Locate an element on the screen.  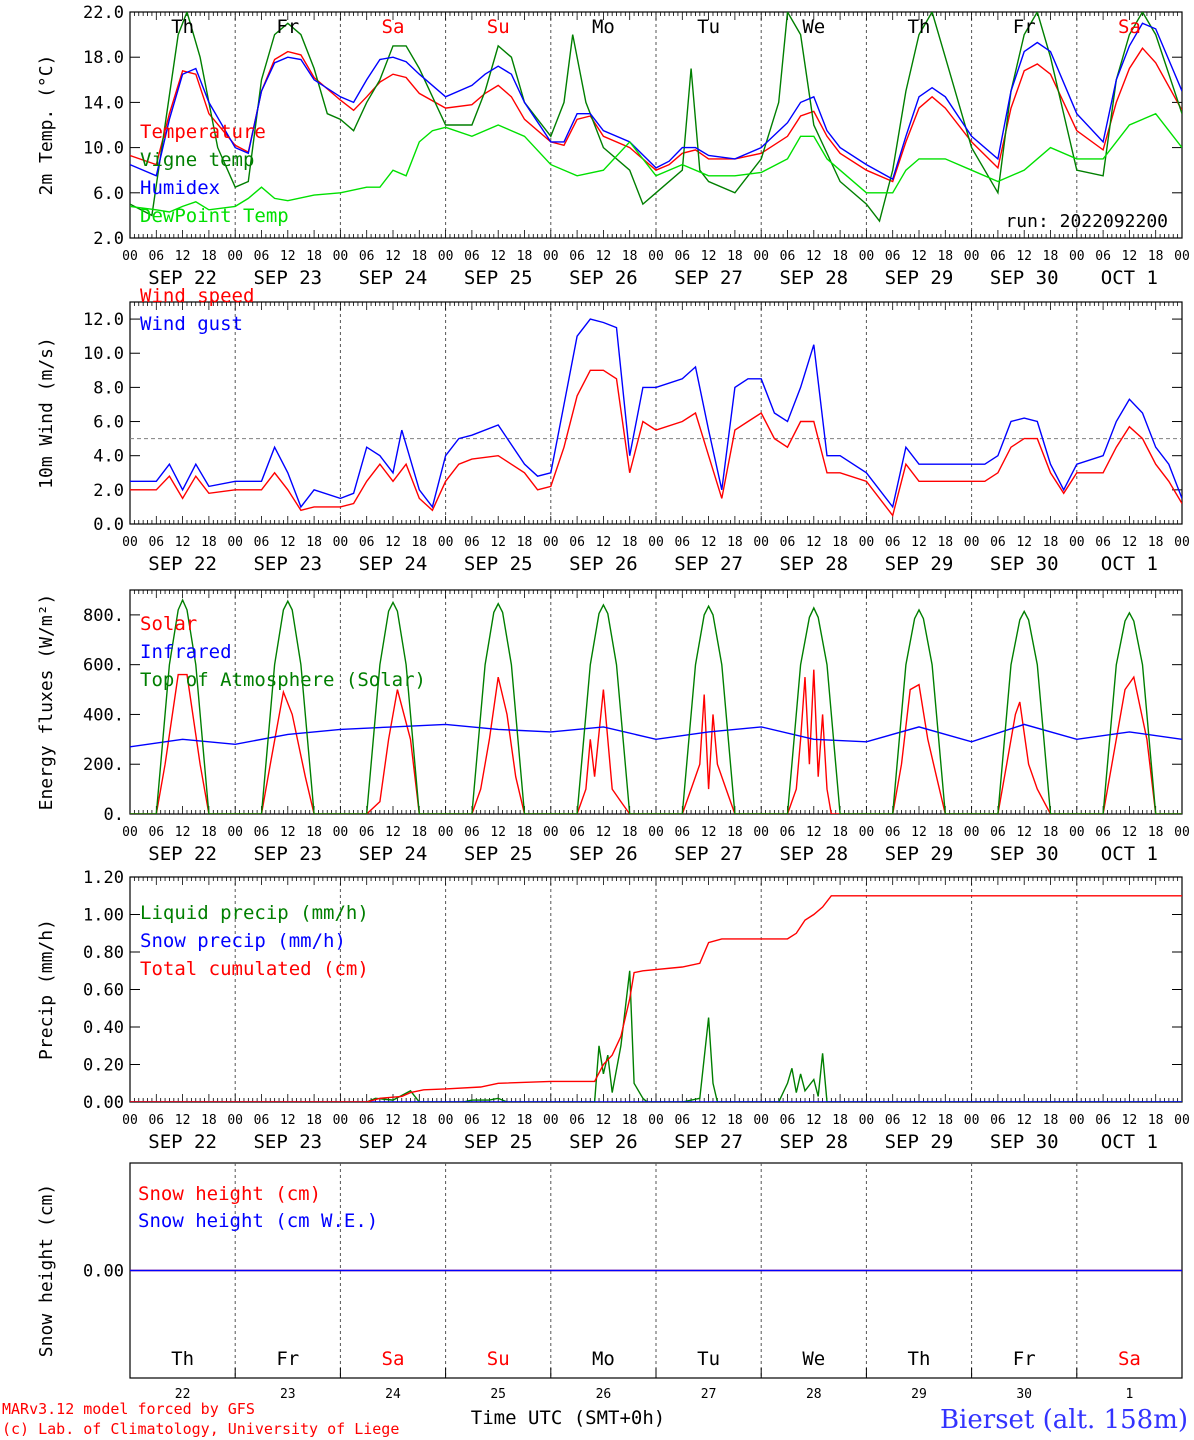
day-number: 29 is located at coordinates (919, 1394).